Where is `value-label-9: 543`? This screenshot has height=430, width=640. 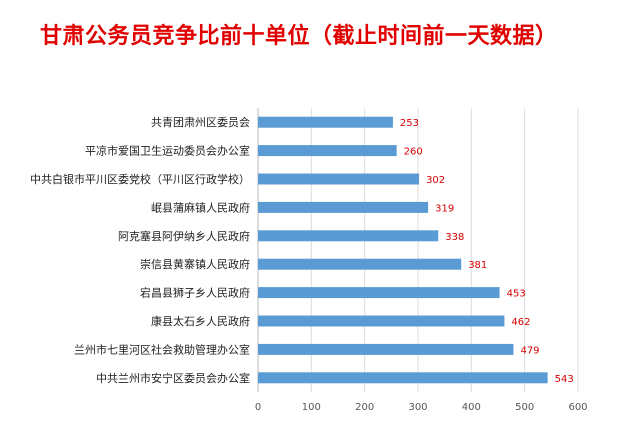 value-label-9: 543 is located at coordinates (564, 379).